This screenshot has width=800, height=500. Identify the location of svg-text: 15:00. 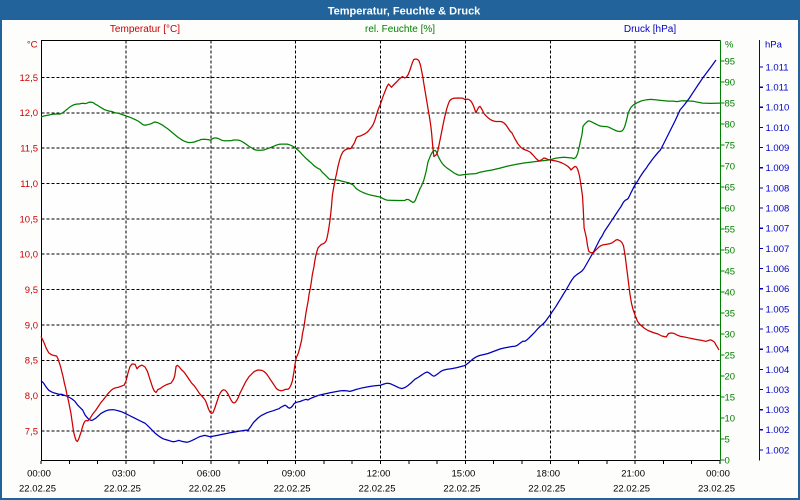
(464, 474).